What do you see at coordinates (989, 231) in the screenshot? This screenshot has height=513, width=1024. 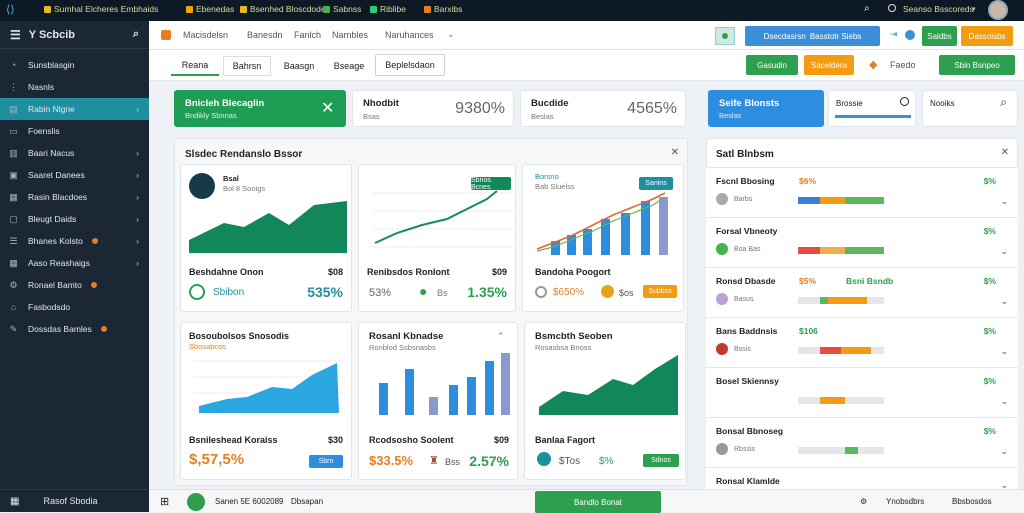 I see `item-value: $%` at bounding box center [989, 231].